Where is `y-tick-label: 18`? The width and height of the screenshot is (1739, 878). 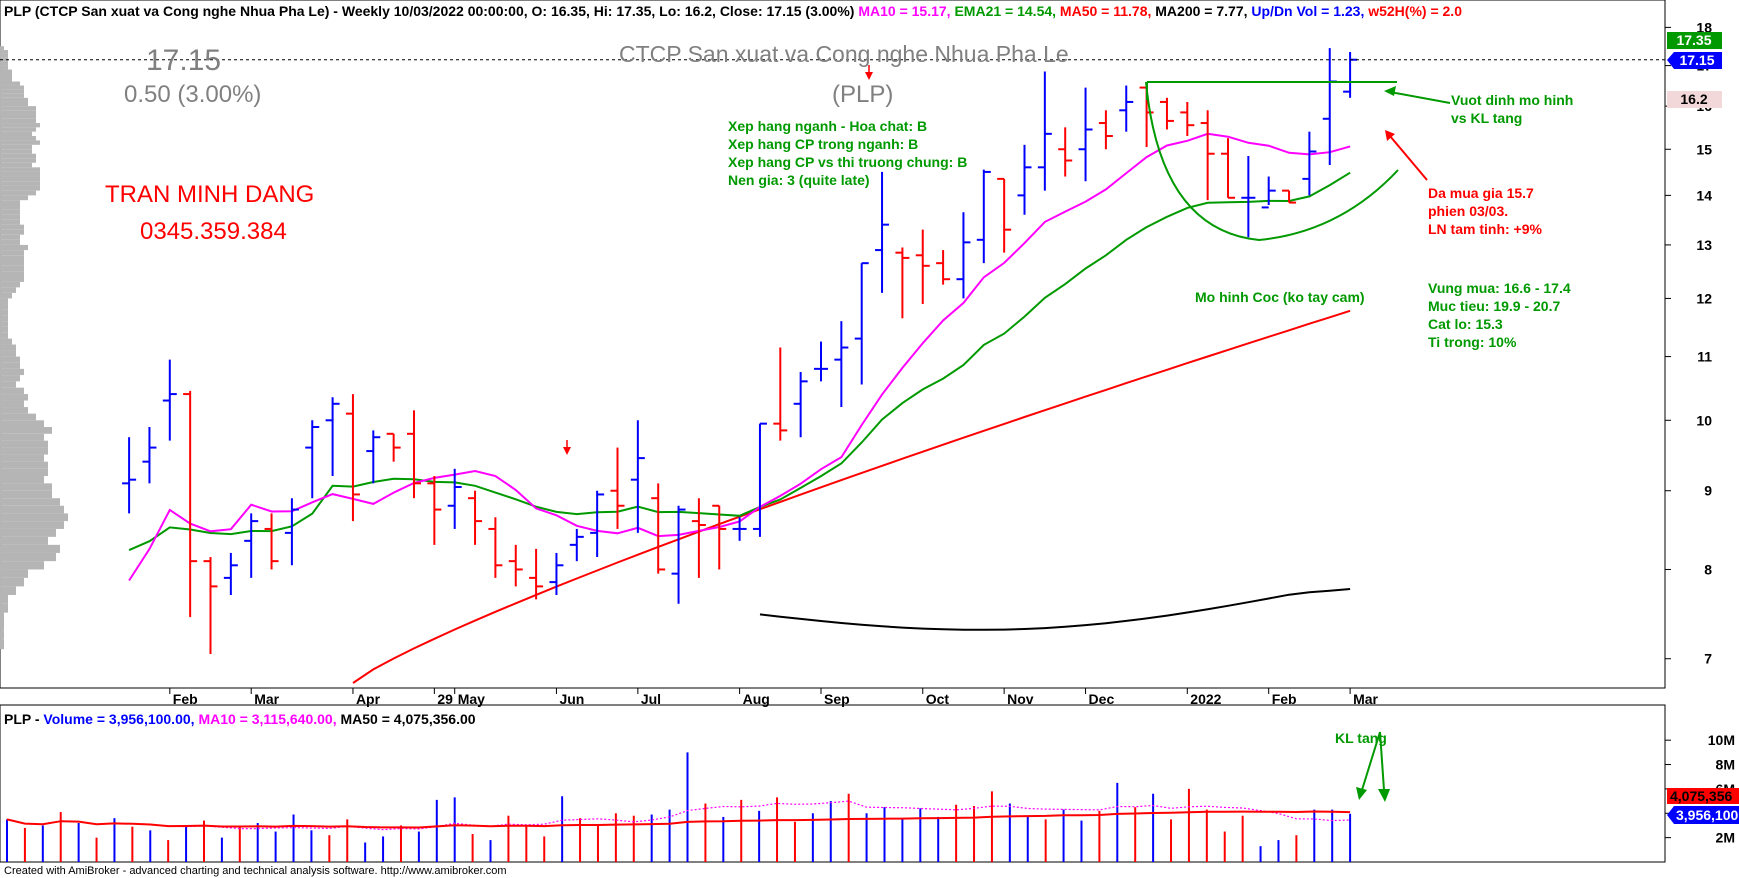
y-tick-label: 18 is located at coordinates (1704, 27).